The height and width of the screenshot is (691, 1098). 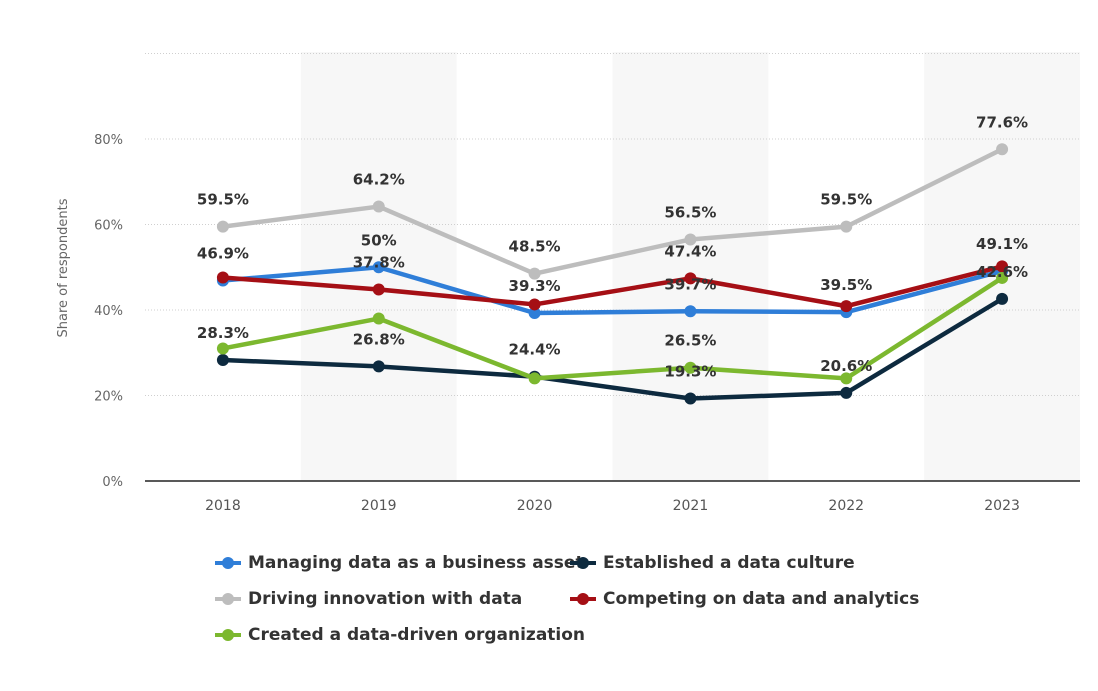 I want to click on plot-band, so click(x=690, y=266).